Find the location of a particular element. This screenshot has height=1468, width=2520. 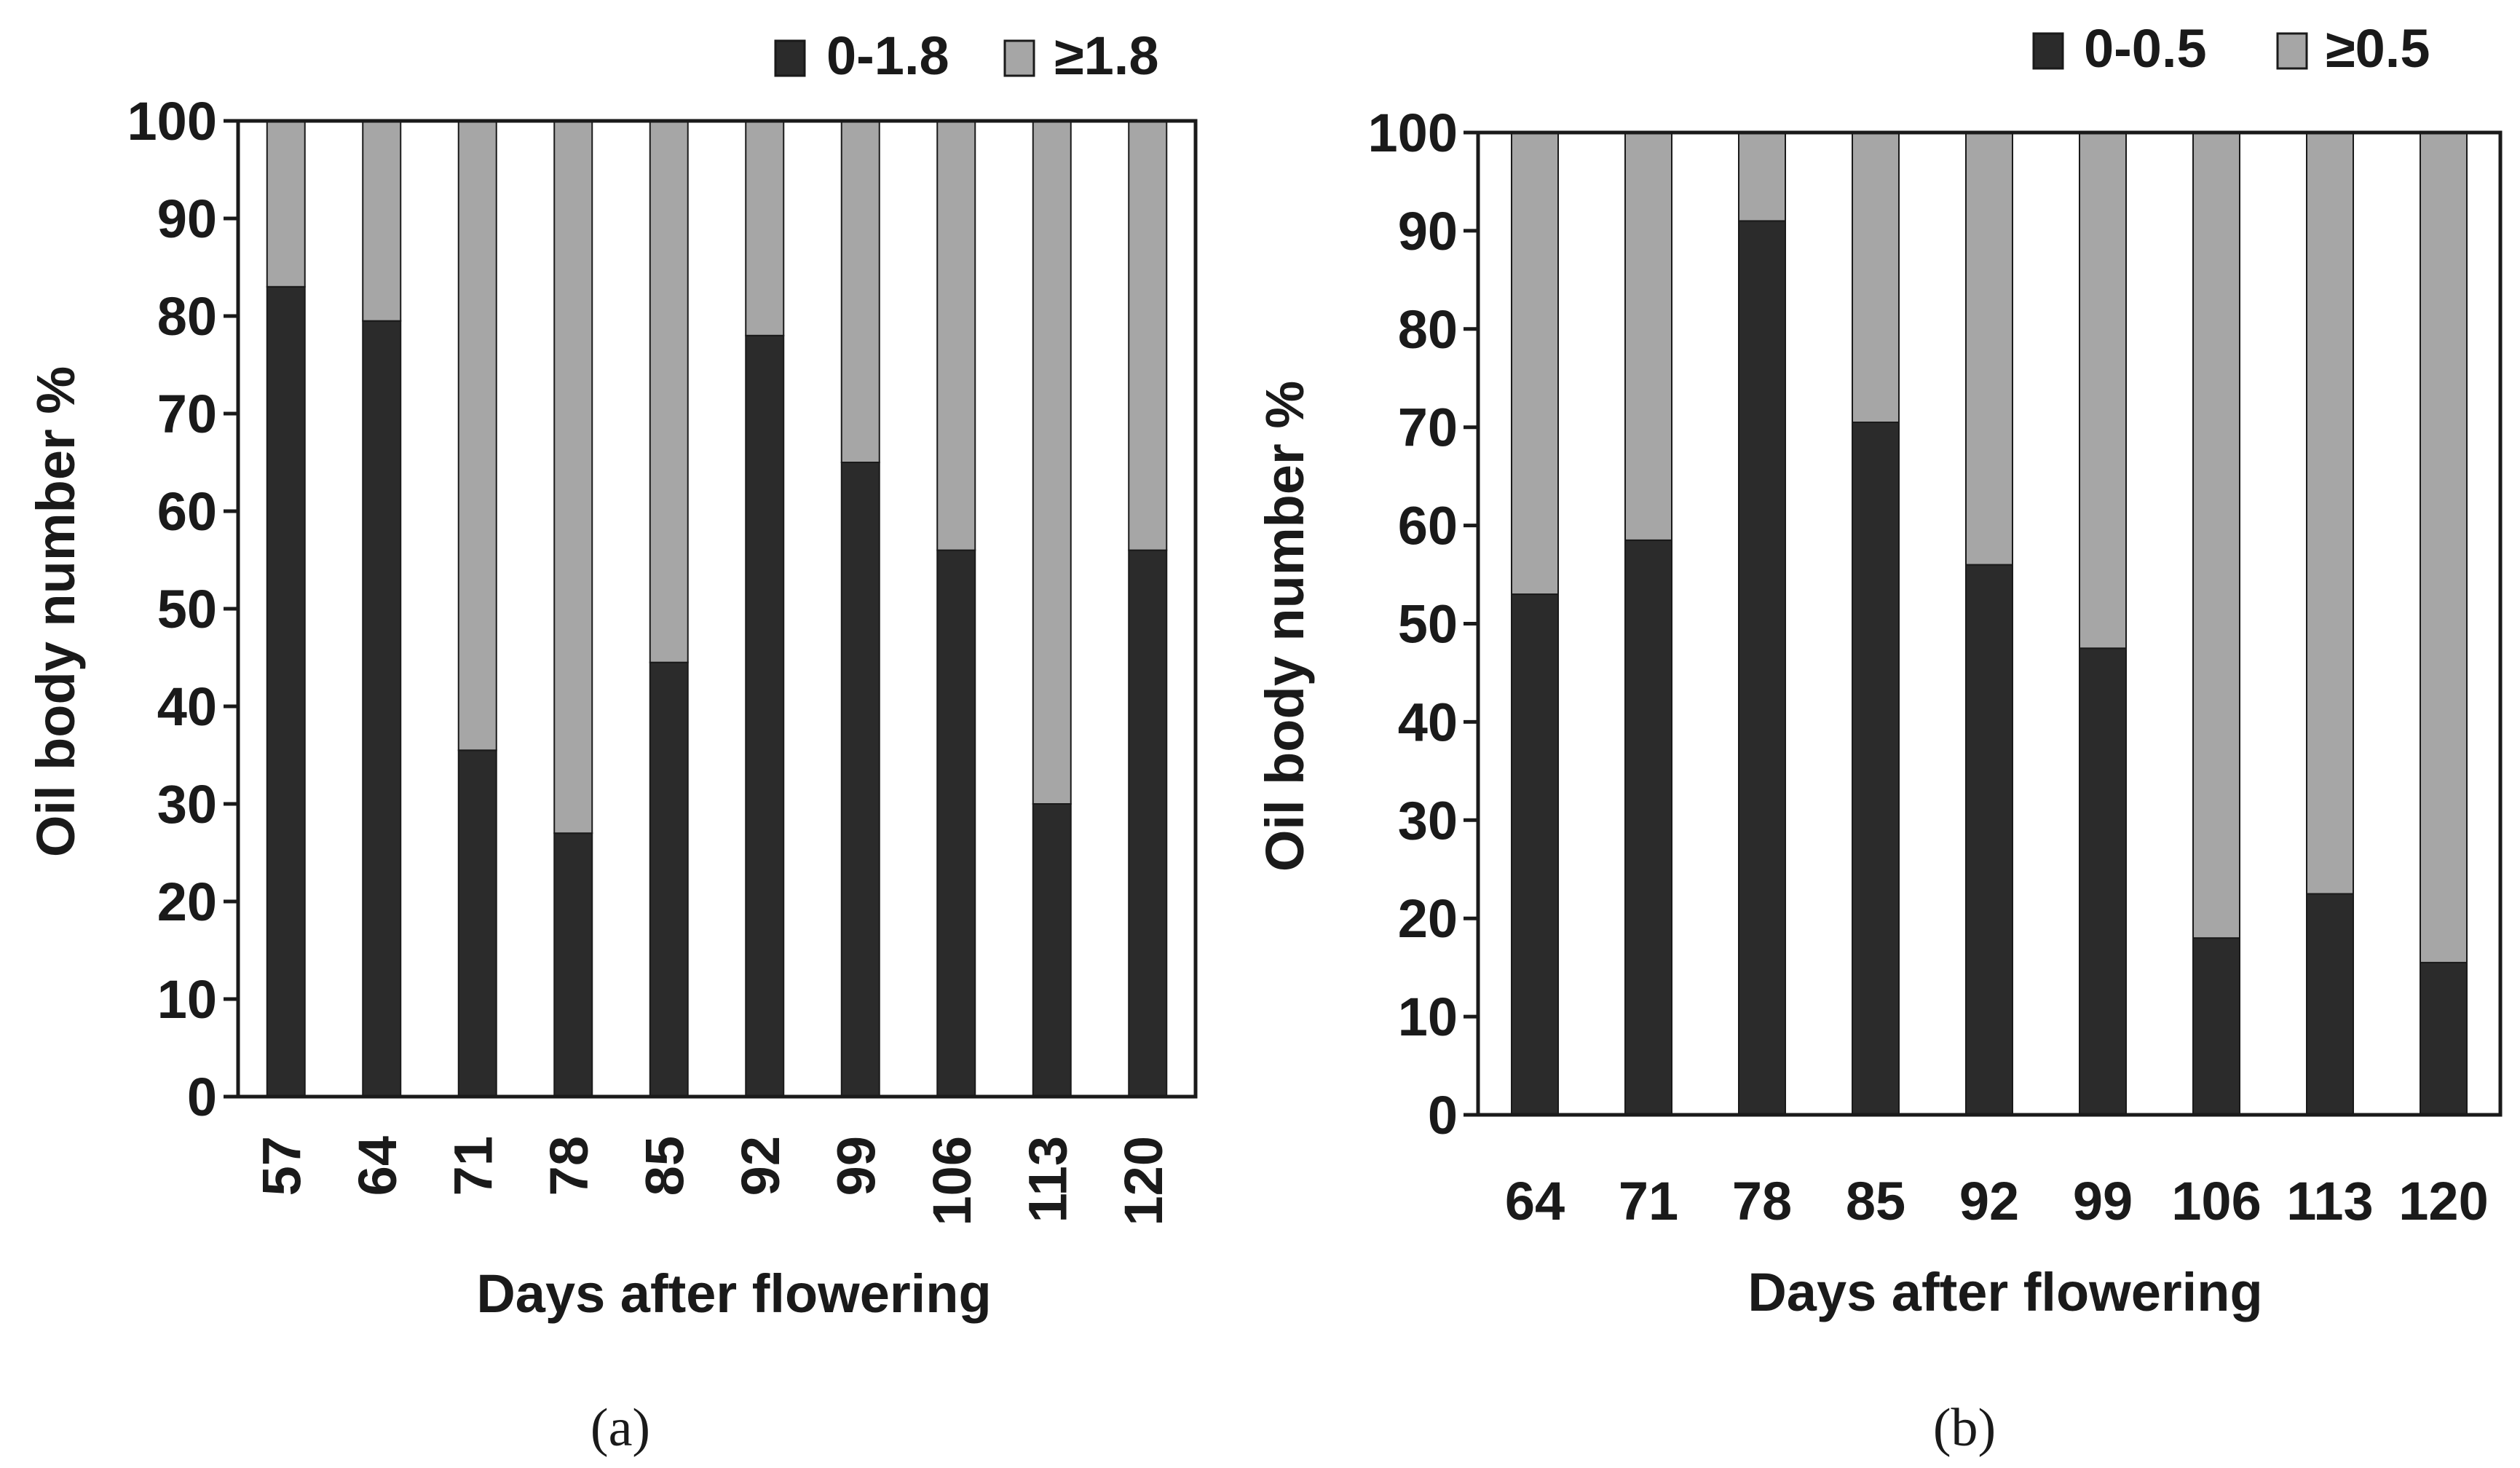

chart-a-y-tick-label: 60 is located at coordinates (187, 512).